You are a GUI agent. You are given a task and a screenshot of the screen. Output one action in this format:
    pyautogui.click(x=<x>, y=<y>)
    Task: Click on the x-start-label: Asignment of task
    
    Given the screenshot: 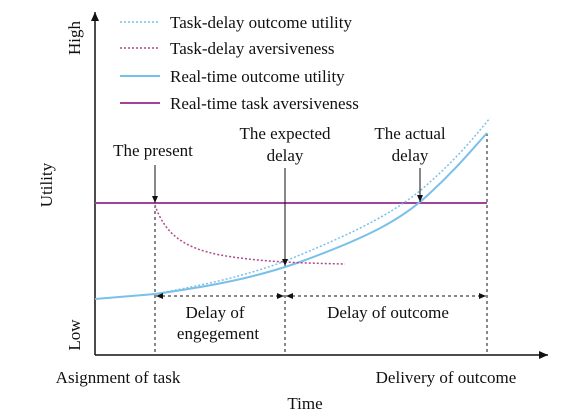 What is the action you would take?
    pyautogui.click(x=118, y=377)
    